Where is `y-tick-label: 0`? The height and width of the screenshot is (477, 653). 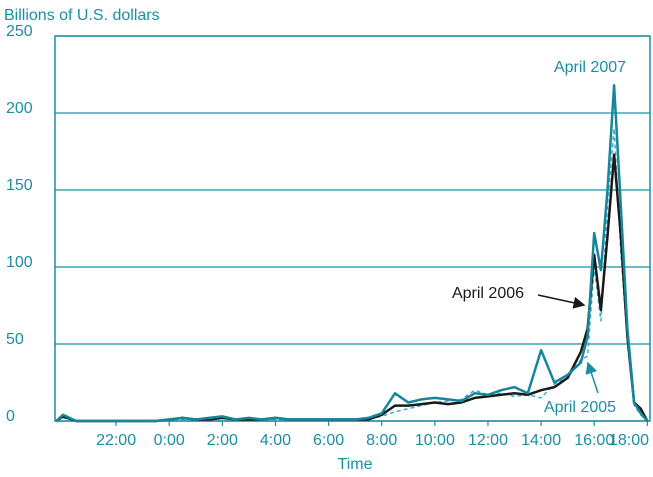 y-tick-label: 0 is located at coordinates (10, 416).